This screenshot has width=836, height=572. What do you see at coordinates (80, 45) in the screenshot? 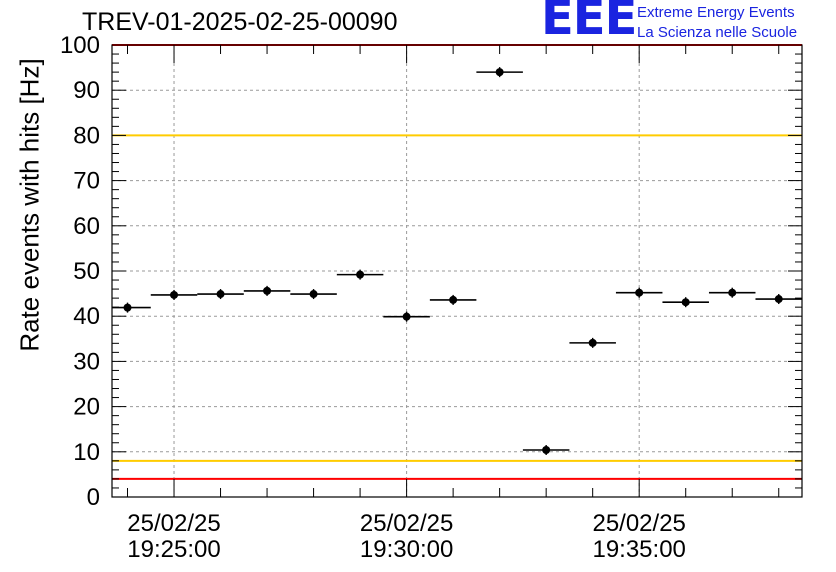
I see `y-tick-label: 100` at bounding box center [80, 45].